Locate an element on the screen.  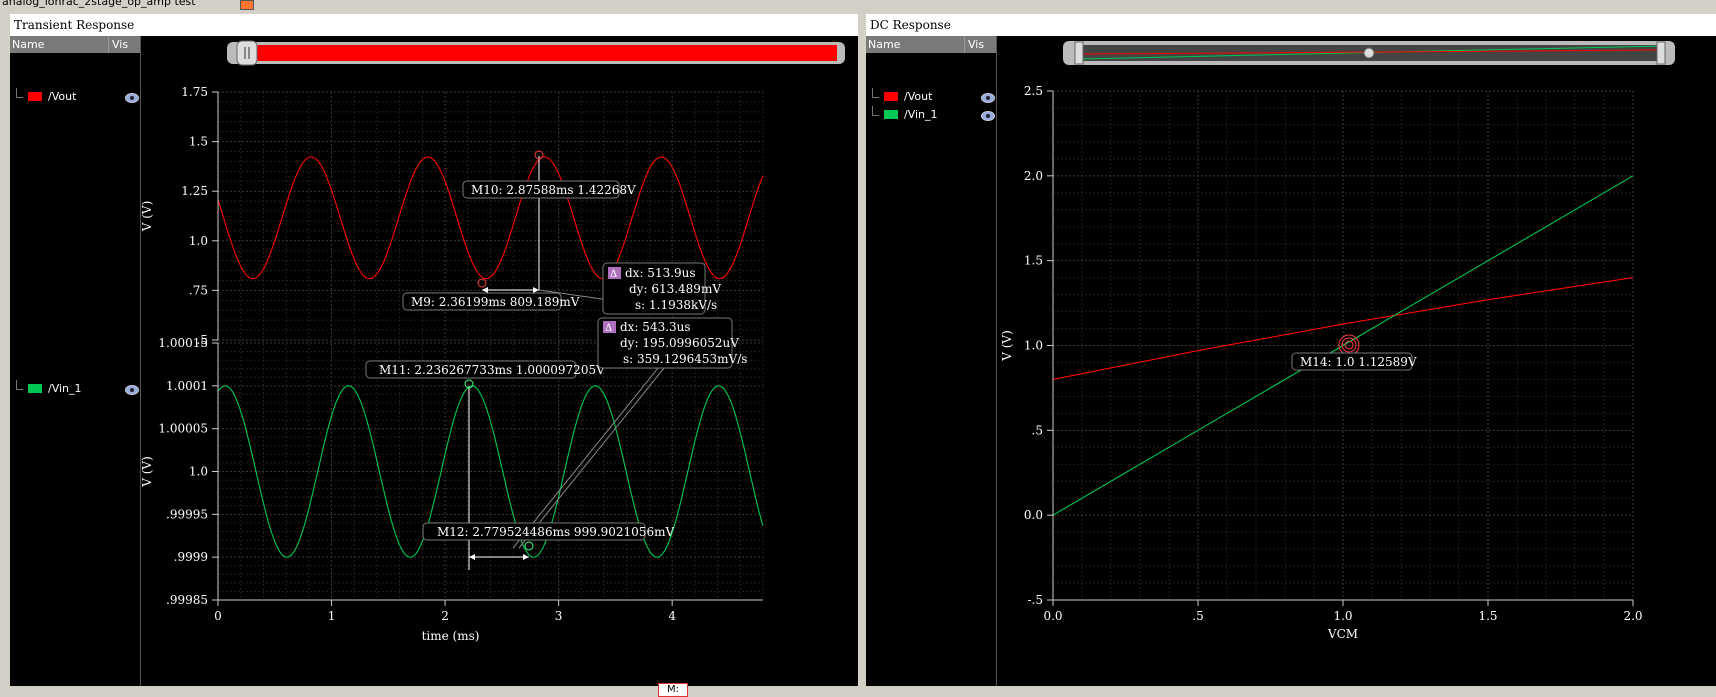
y-tick-label: 1.00005 is located at coordinates (183, 429).